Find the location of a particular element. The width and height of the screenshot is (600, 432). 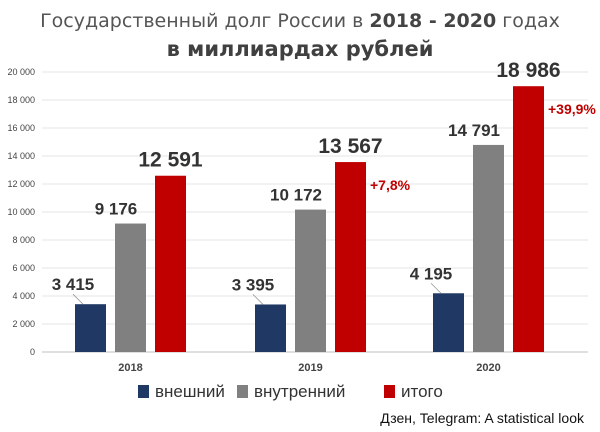

bar-итого-2018 is located at coordinates (170, 263).